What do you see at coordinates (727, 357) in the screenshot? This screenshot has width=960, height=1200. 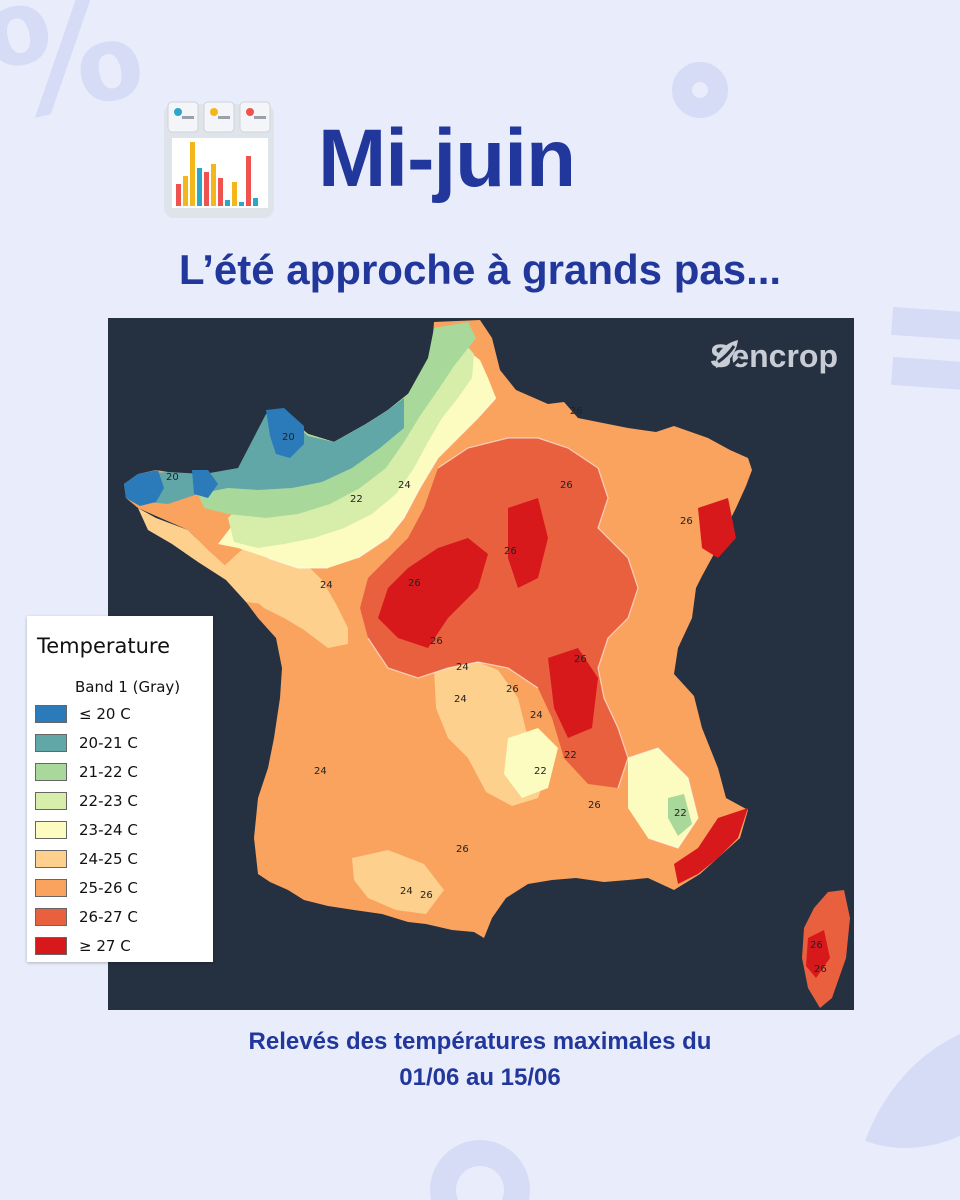 I see `leaf-logo-icon` at bounding box center [727, 357].